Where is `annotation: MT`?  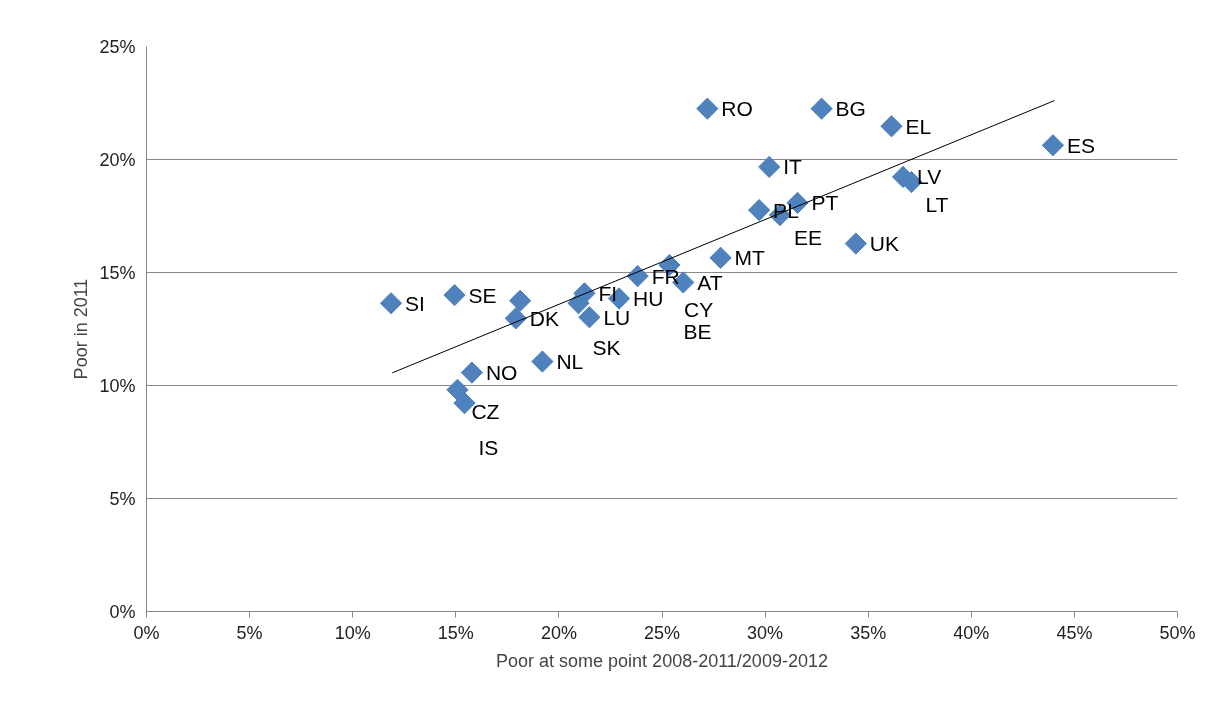
annotation: MT is located at coordinates (750, 258).